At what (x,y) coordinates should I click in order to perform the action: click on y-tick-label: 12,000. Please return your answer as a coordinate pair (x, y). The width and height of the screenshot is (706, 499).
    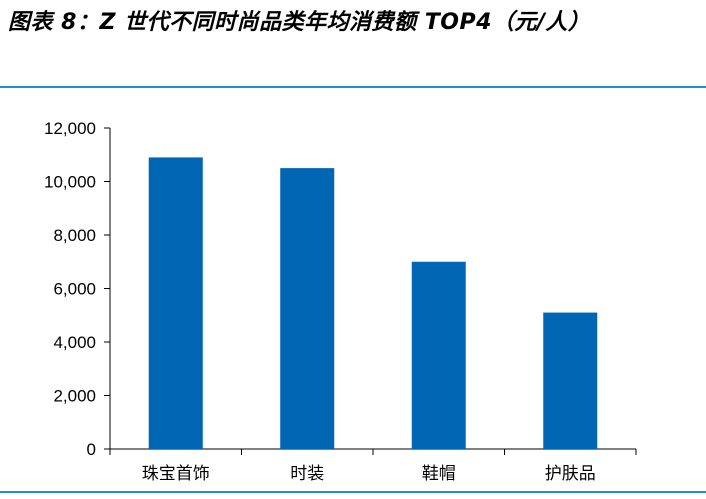
    Looking at the image, I should click on (70, 128).